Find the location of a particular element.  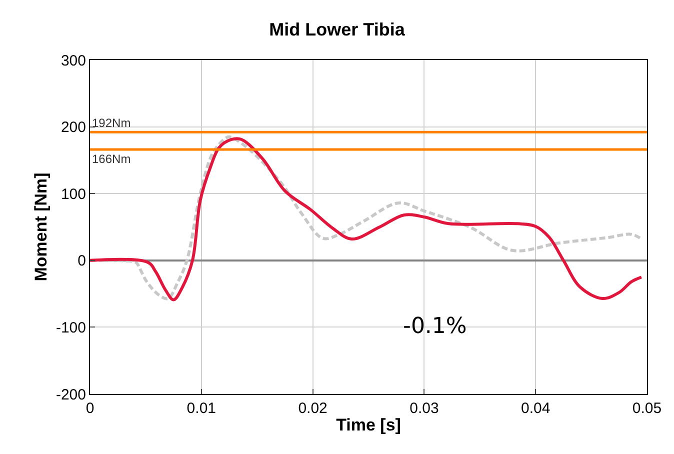

x-tick-label: 0.02 is located at coordinates (313, 408).